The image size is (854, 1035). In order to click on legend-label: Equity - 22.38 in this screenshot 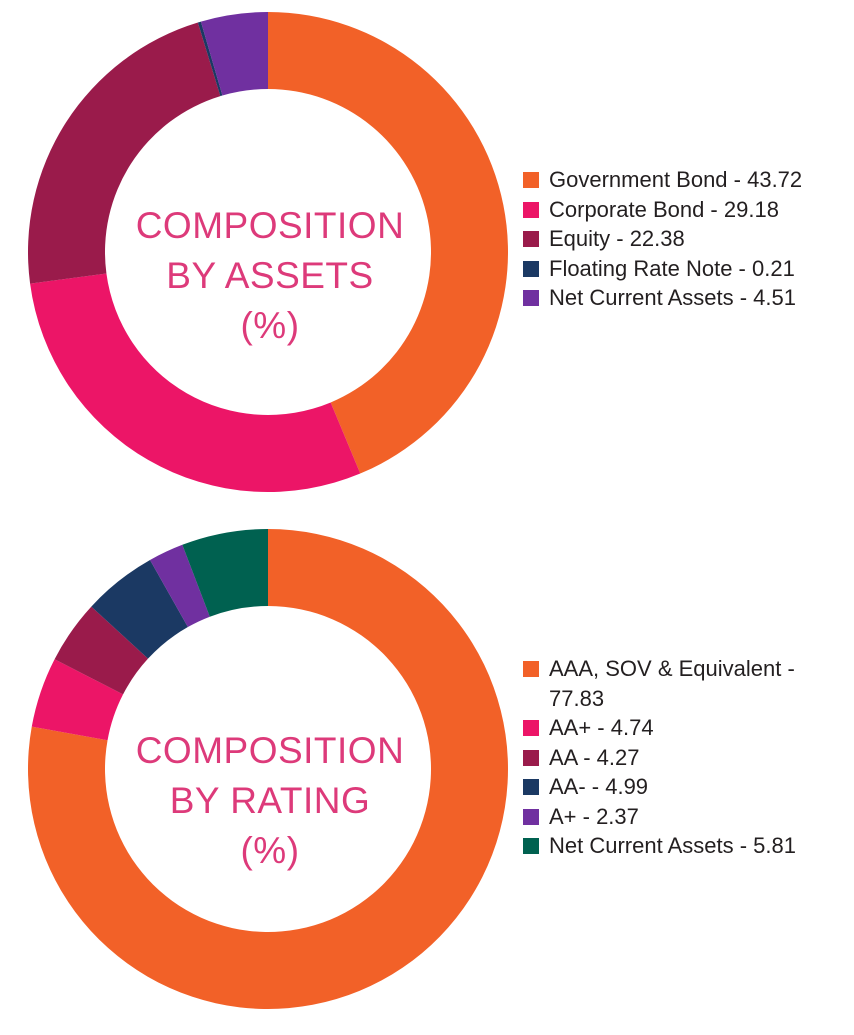, I will do `click(617, 238)`.